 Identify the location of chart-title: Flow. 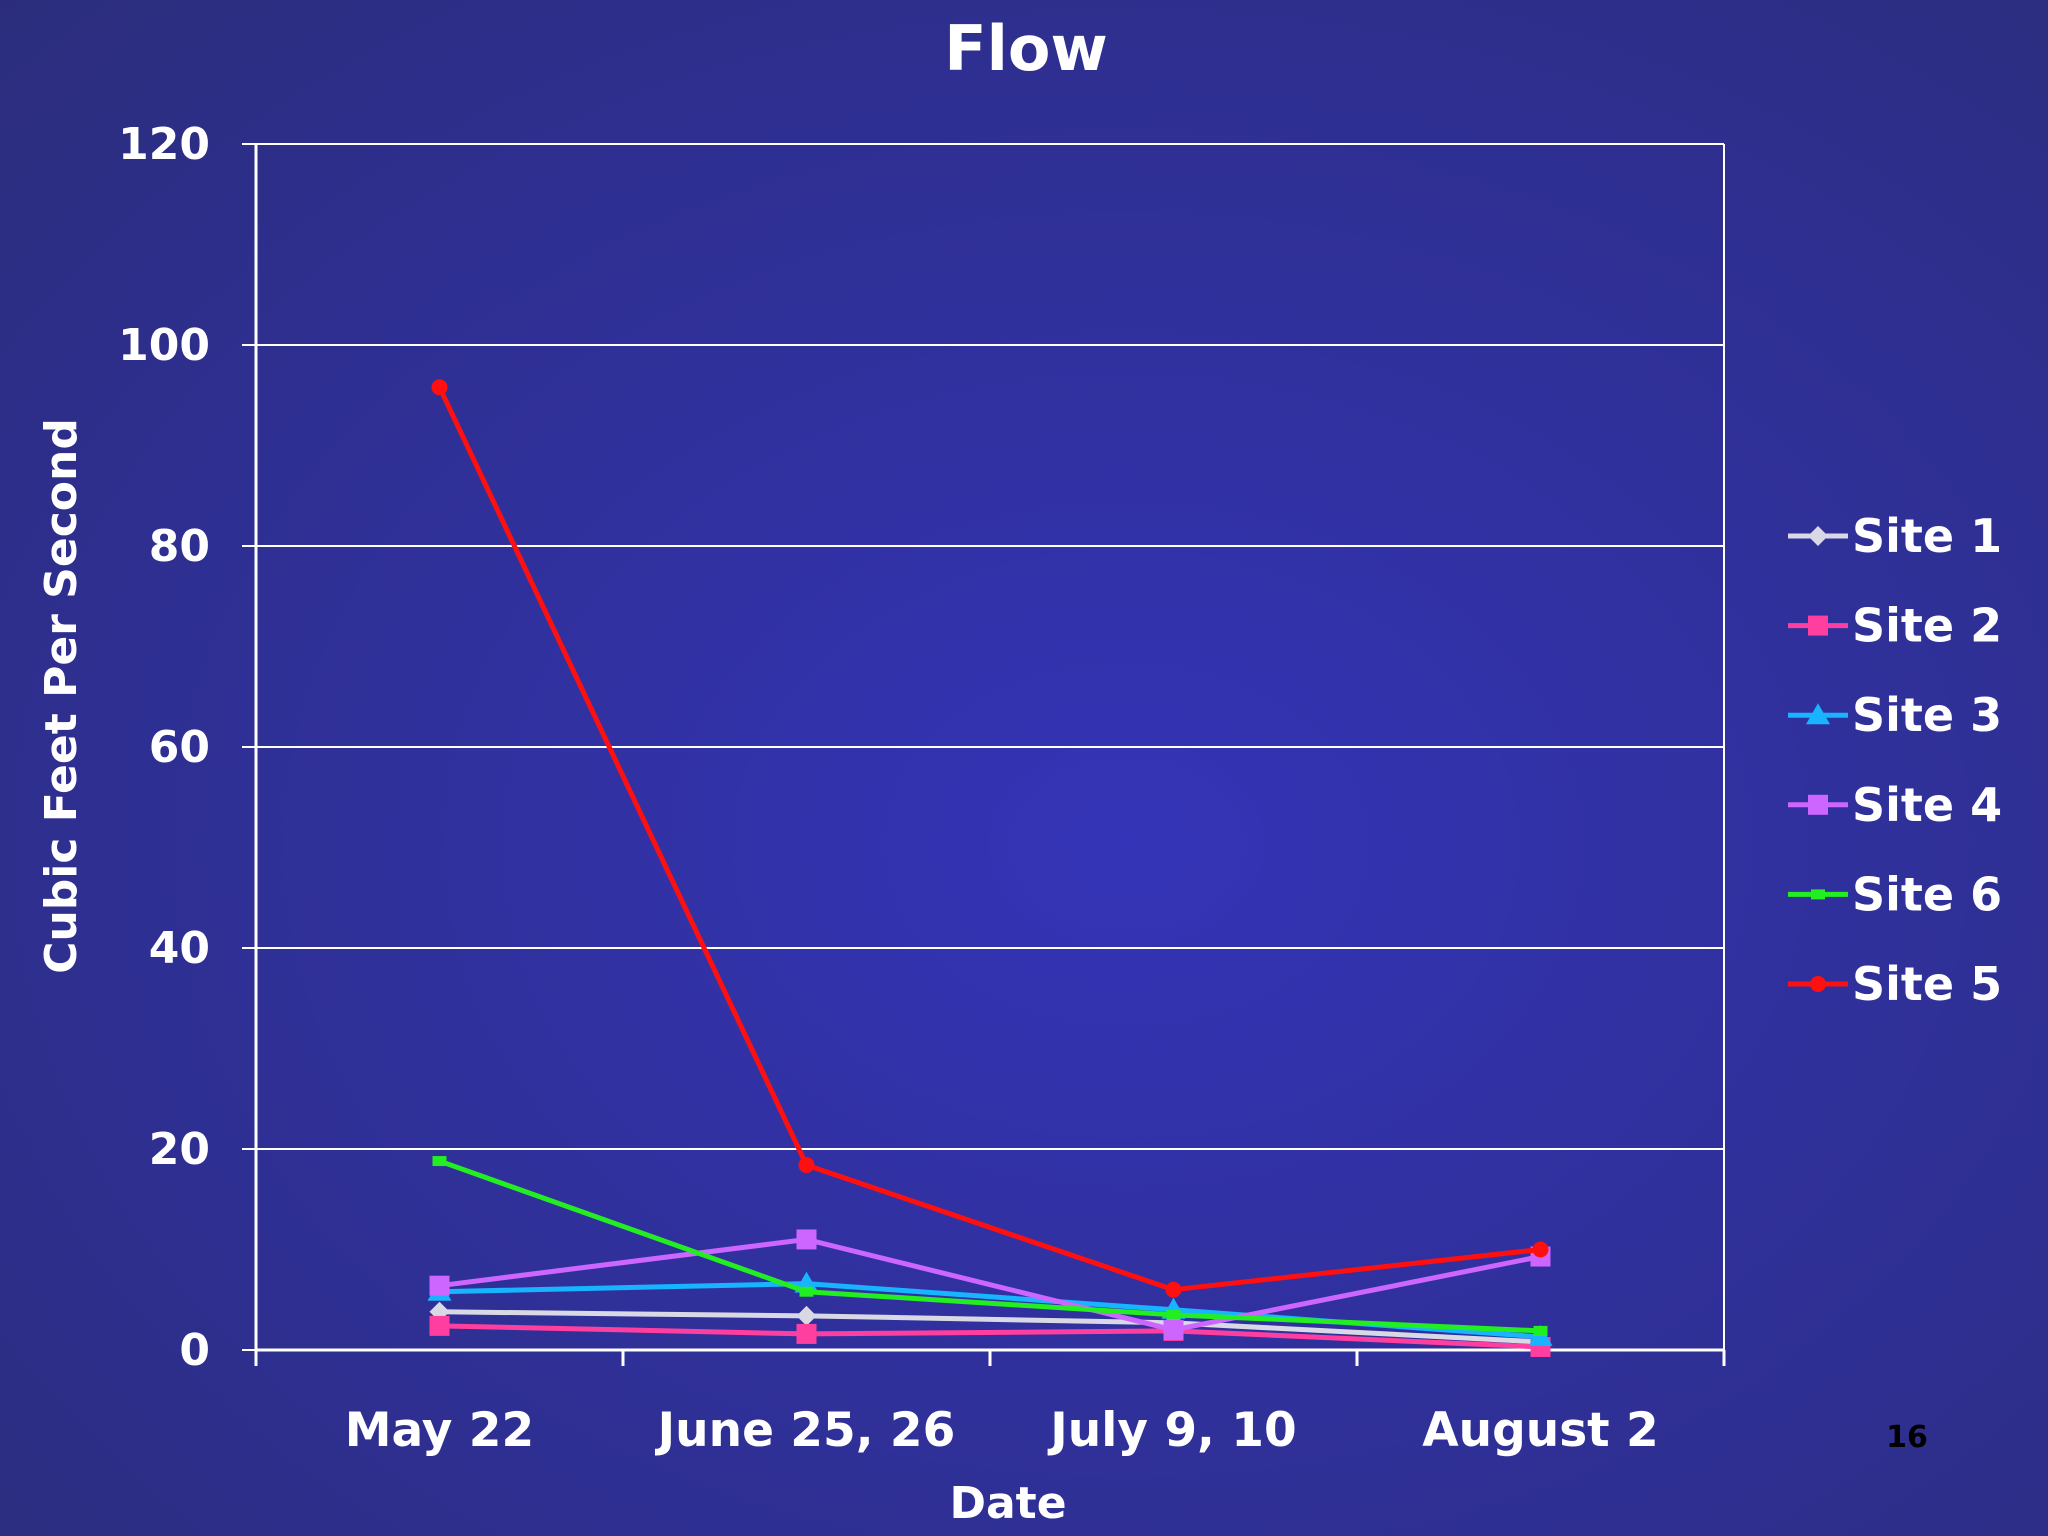
(1025, 48).